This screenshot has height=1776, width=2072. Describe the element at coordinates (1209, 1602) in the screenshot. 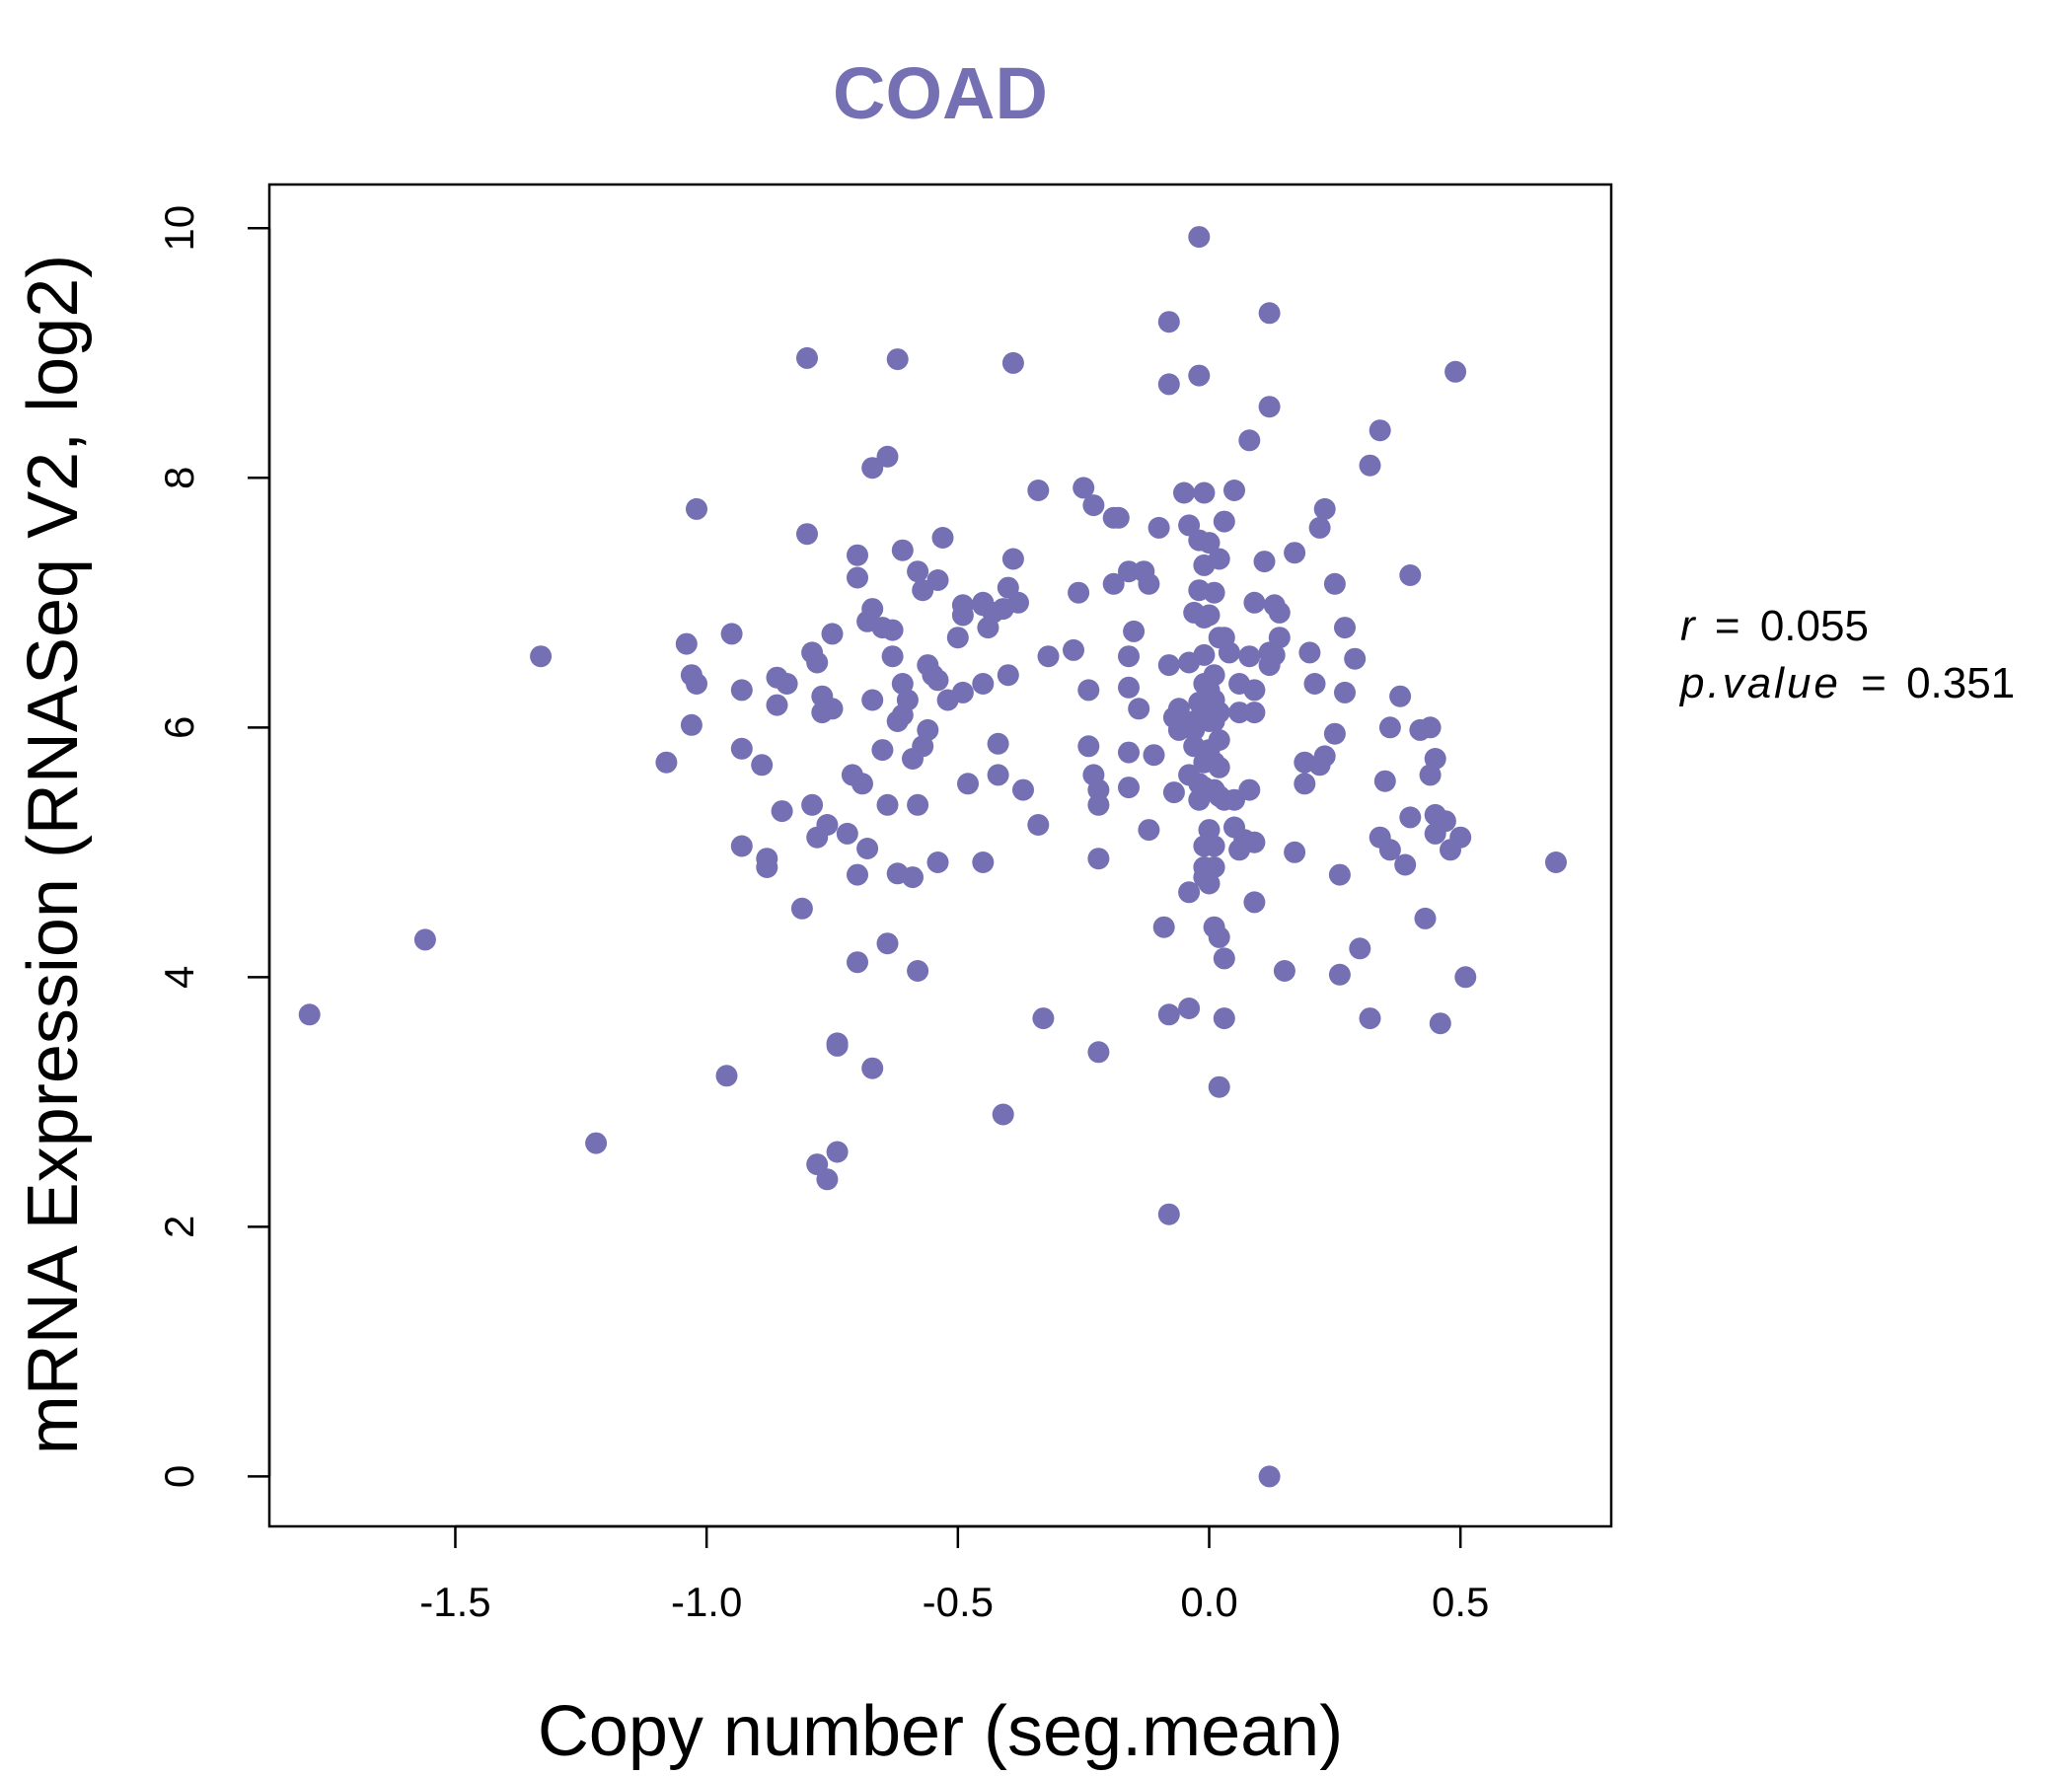

I see `x-tick-label: 0.0` at that location.